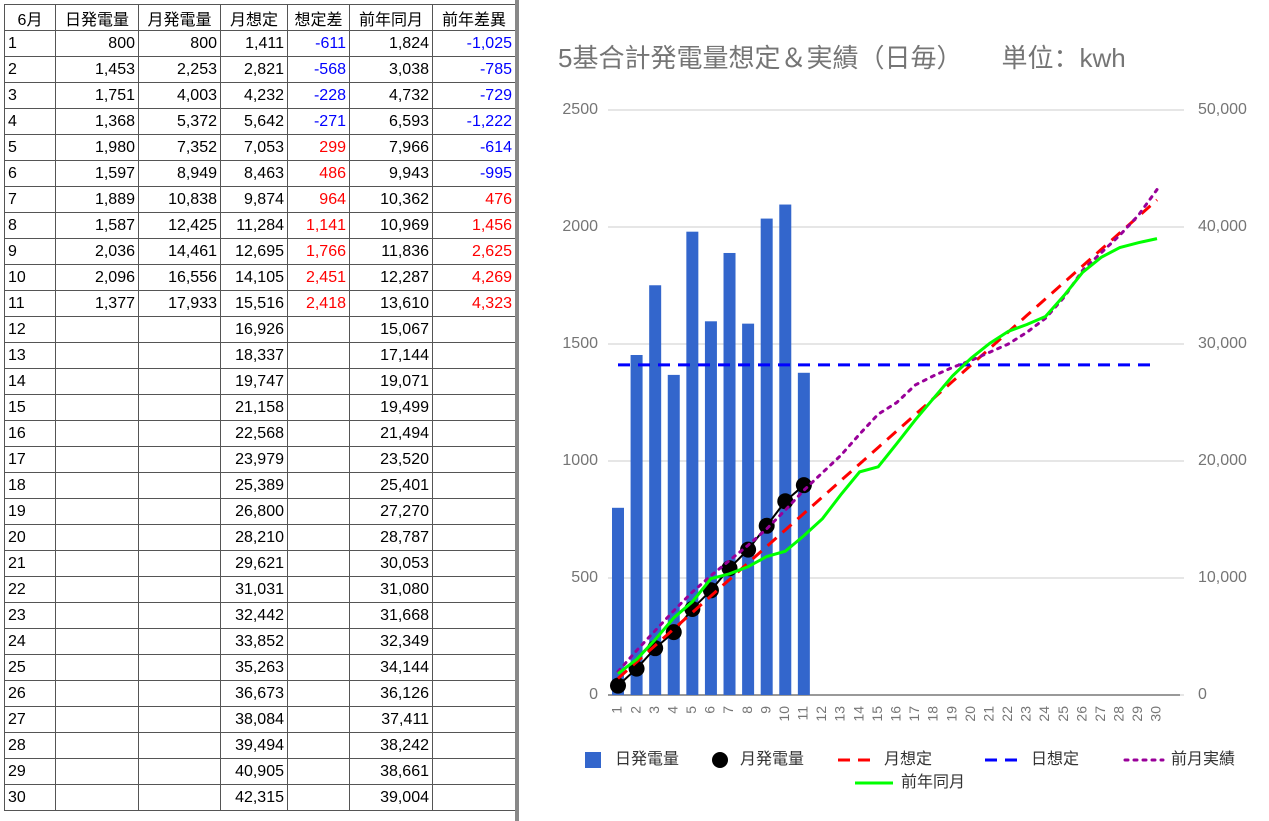 This screenshot has width=1269, height=821. I want to click on cell: 3,038, so click(391, 69).